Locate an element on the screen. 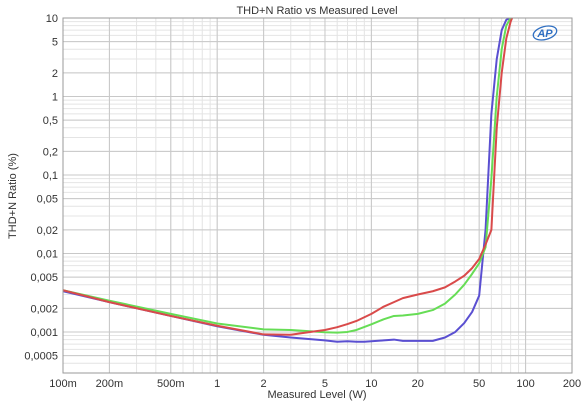 The height and width of the screenshot is (406, 583). x-axis-title: Measured Level (W) is located at coordinates (316, 395).